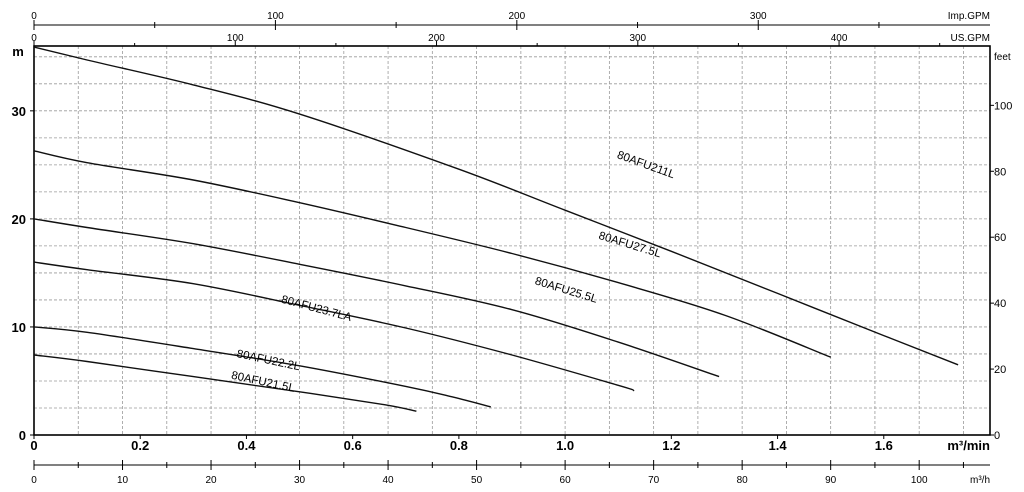 Image resolution: width=1024 pixels, height=492 pixels. I want to click on us-gpm-tick-label: 300, so click(637, 38).